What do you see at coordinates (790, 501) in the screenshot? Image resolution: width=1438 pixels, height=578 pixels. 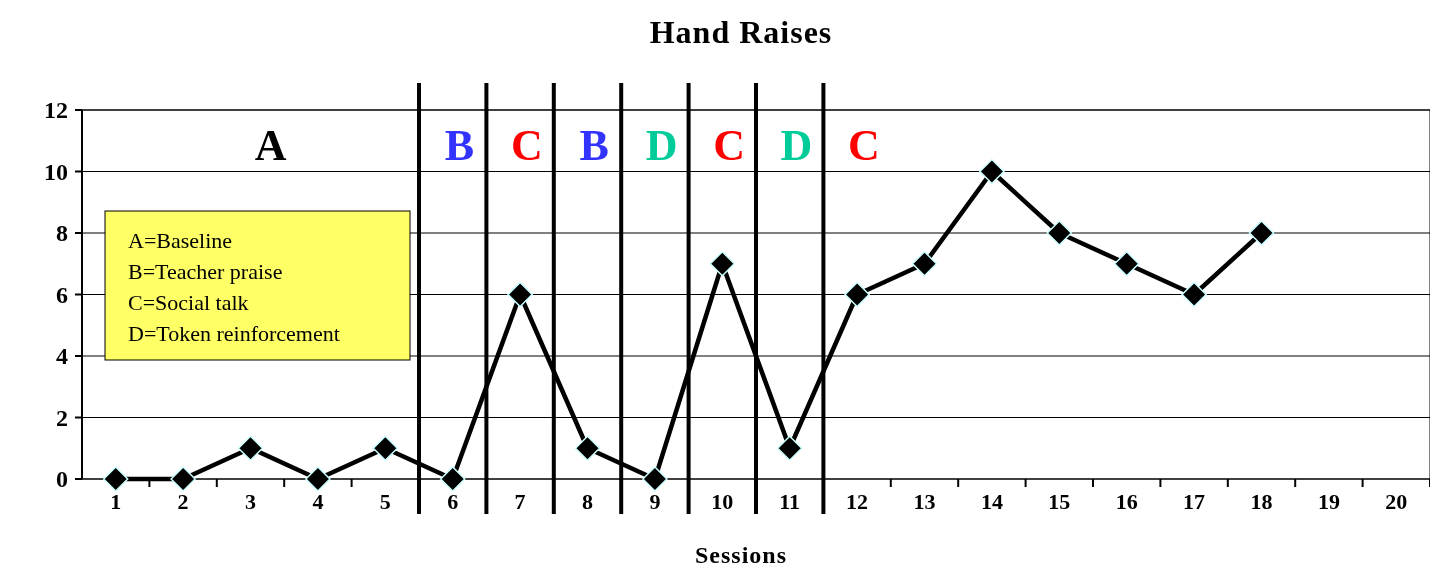 I see `x-tick-label: 11` at bounding box center [790, 501].